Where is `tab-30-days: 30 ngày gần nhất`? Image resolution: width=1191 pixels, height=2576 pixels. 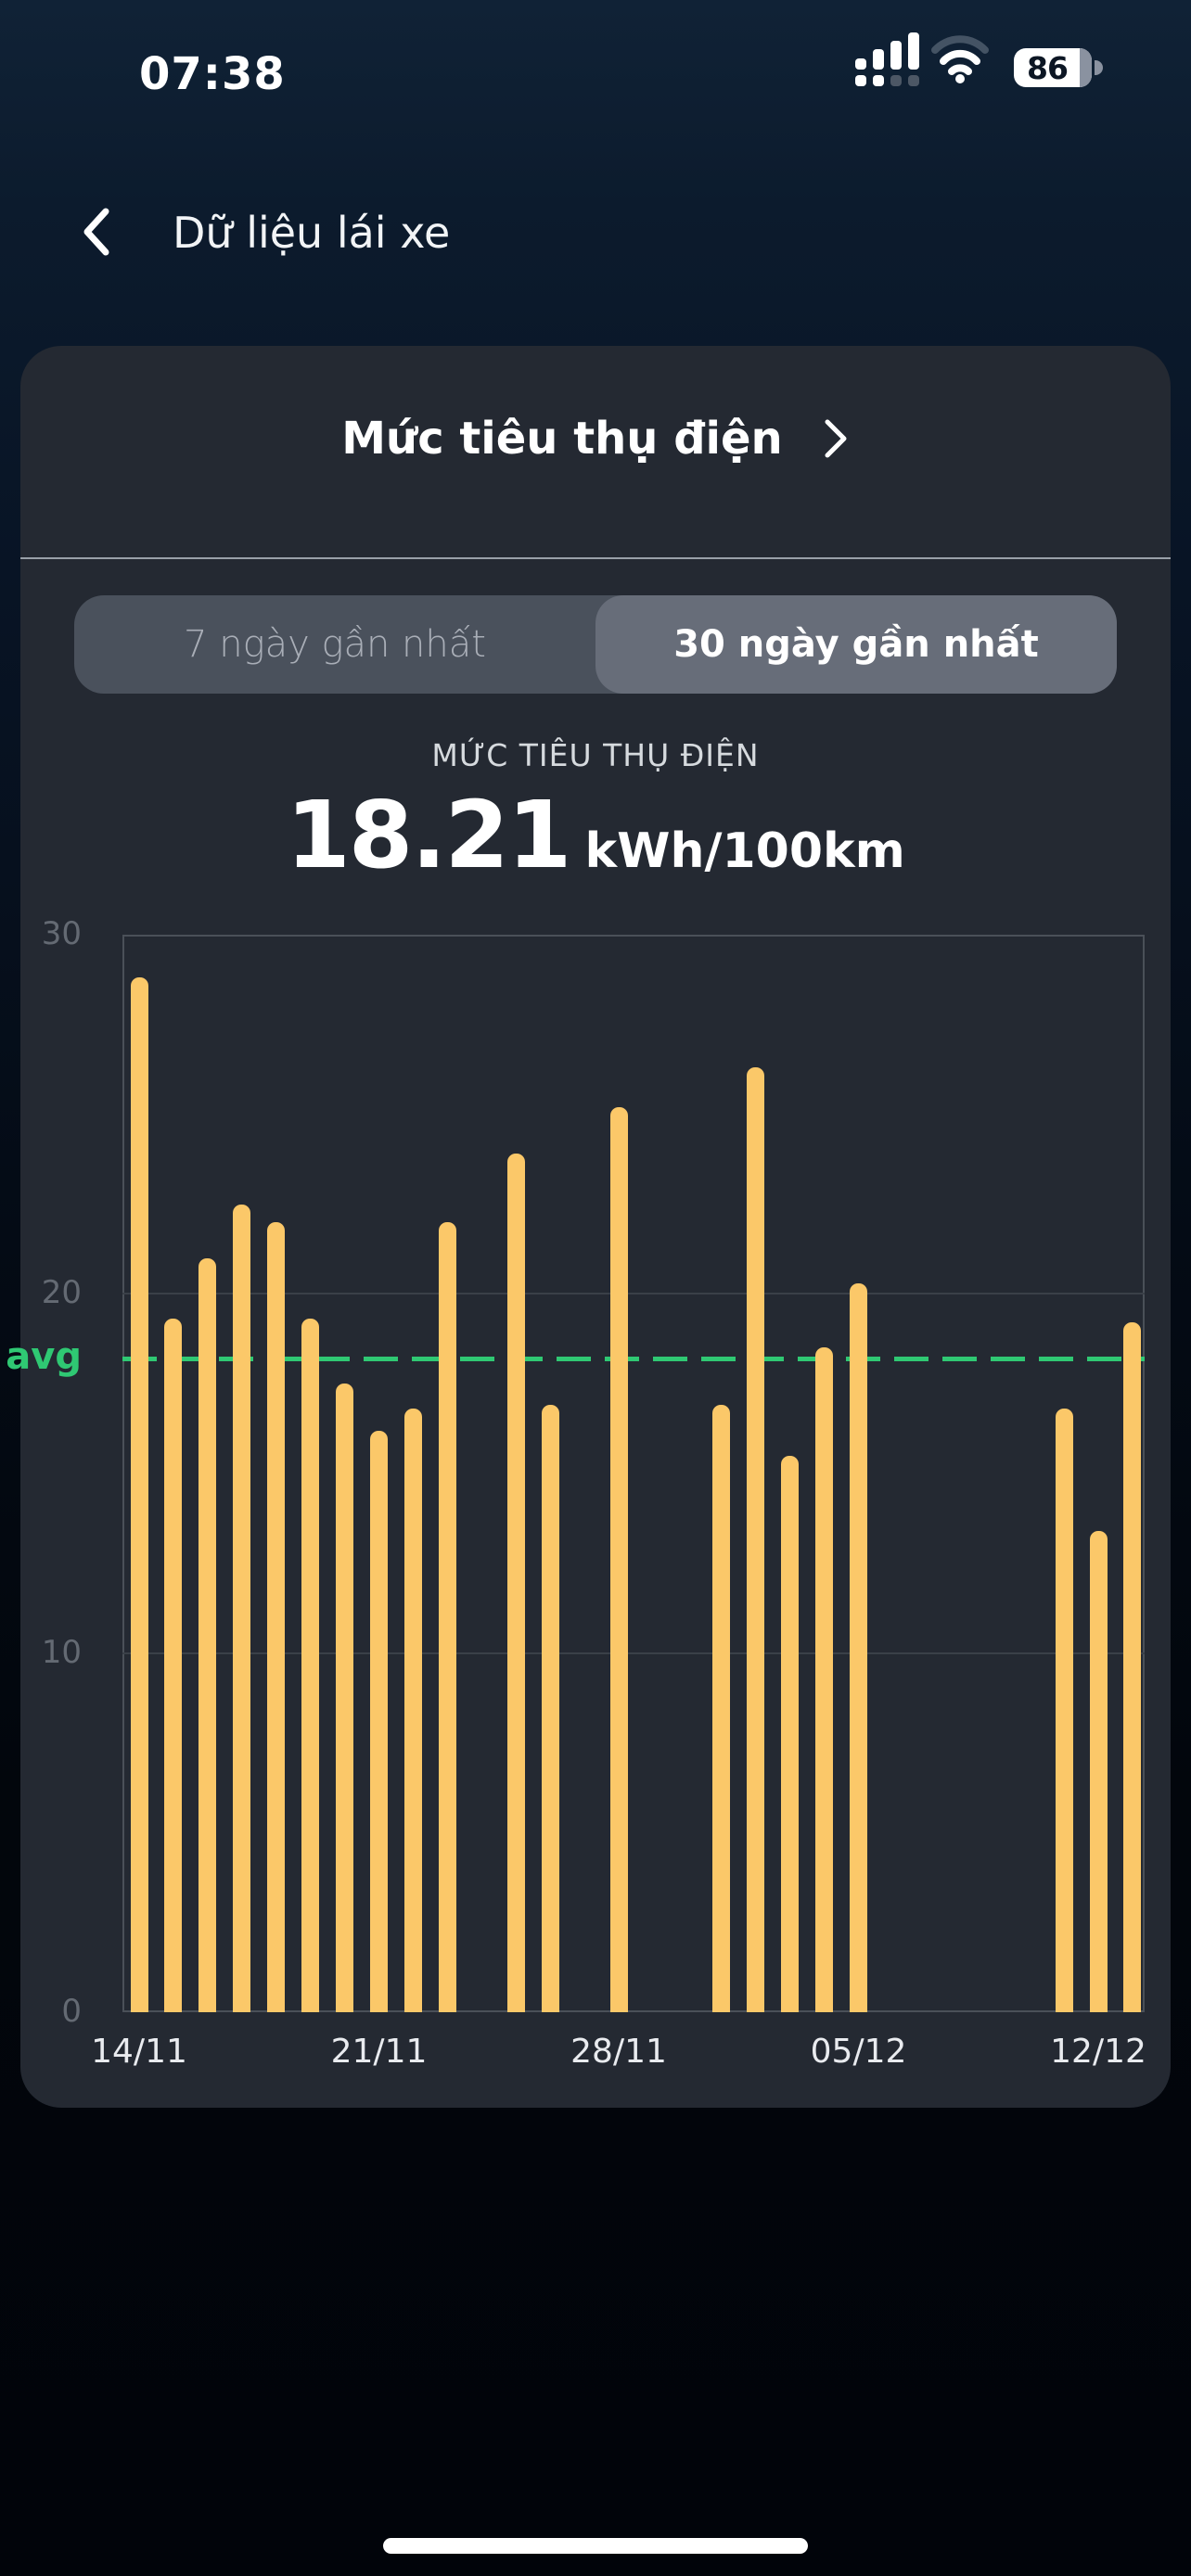
tab-30-days: 30 ngày gần nhất is located at coordinates (856, 645).